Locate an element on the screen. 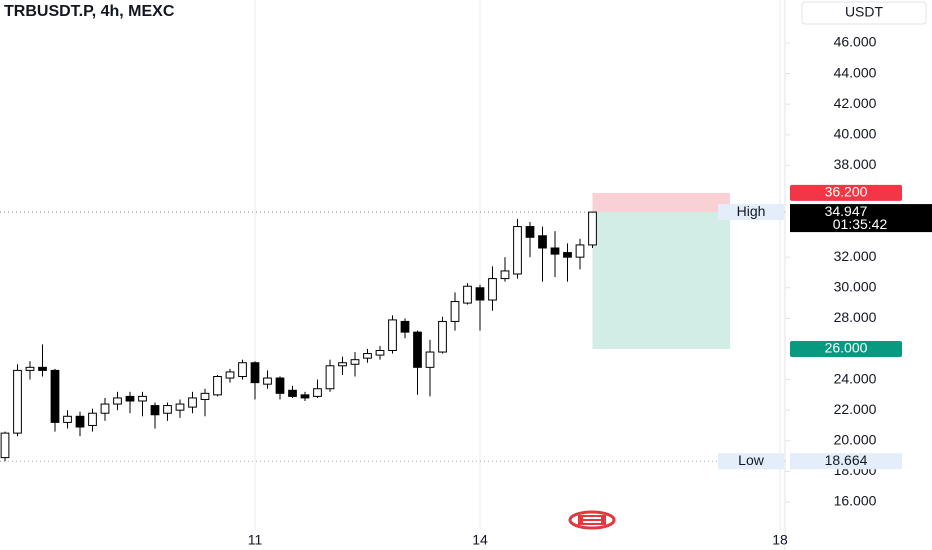  last-price: 34.947 is located at coordinates (846, 211).